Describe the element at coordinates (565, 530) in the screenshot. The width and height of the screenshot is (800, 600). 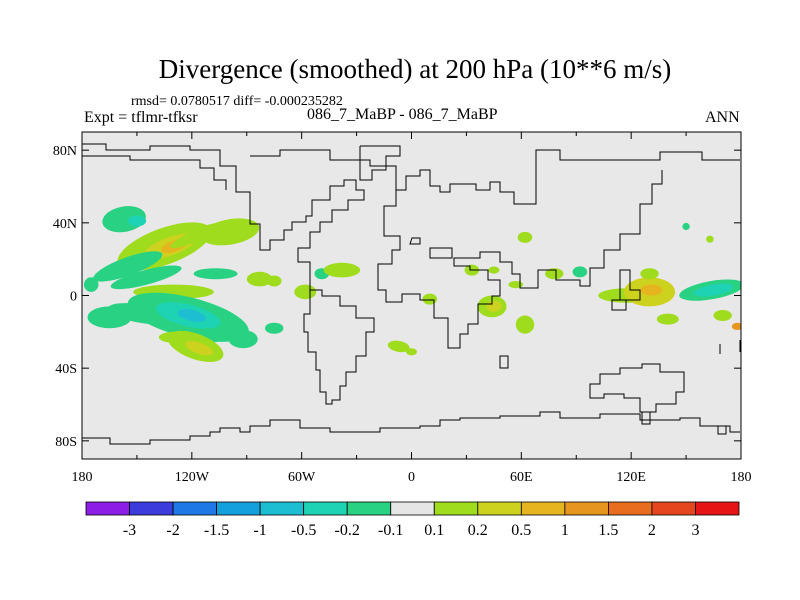
I see `colorbar-label-10: 1` at that location.